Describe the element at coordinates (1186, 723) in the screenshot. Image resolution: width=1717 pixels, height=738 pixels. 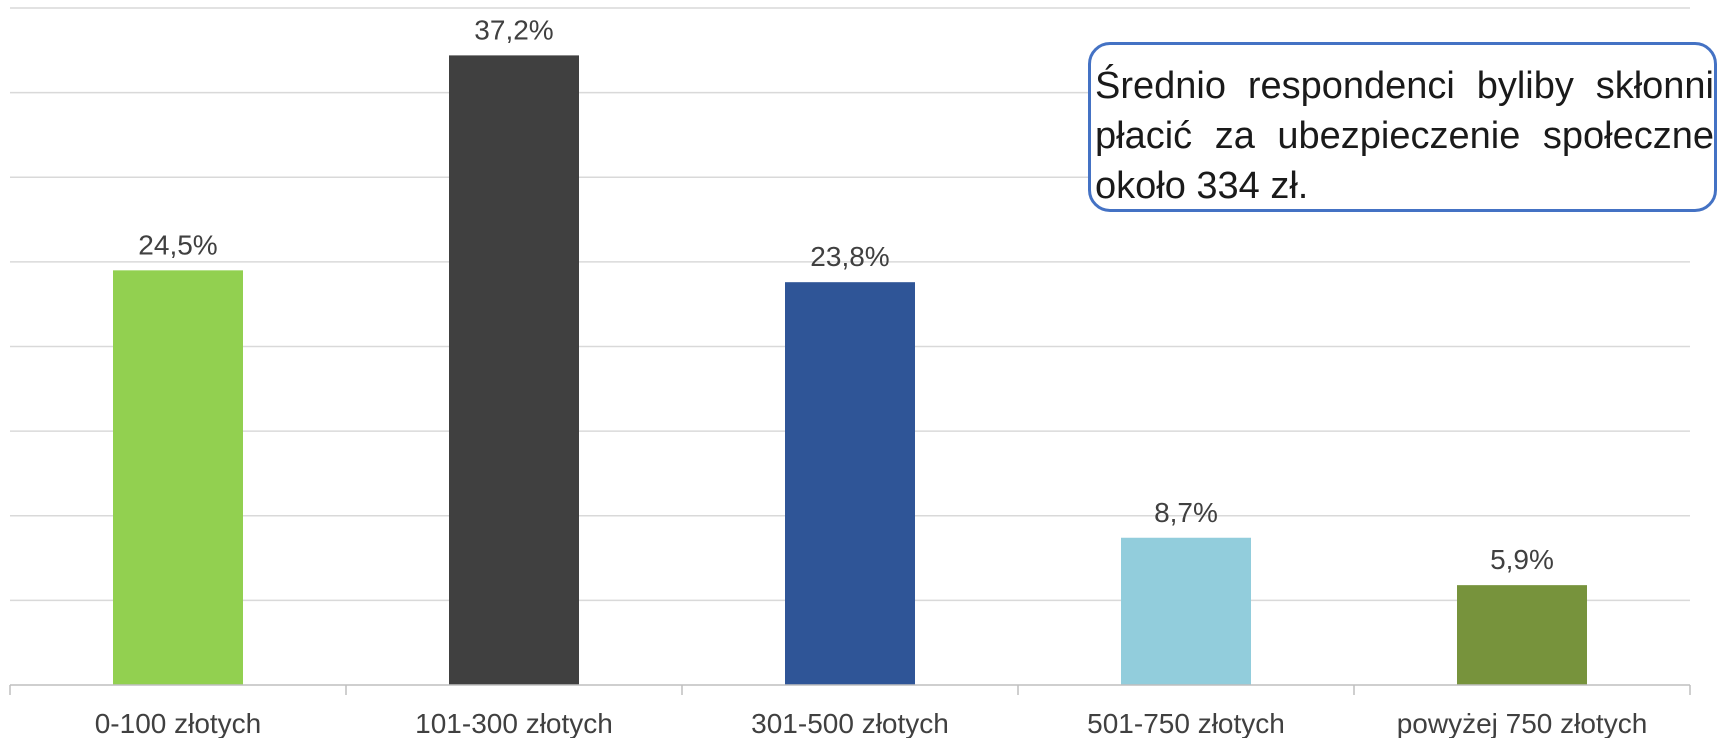
I see `x-tick-label: 501-750 złotych` at that location.